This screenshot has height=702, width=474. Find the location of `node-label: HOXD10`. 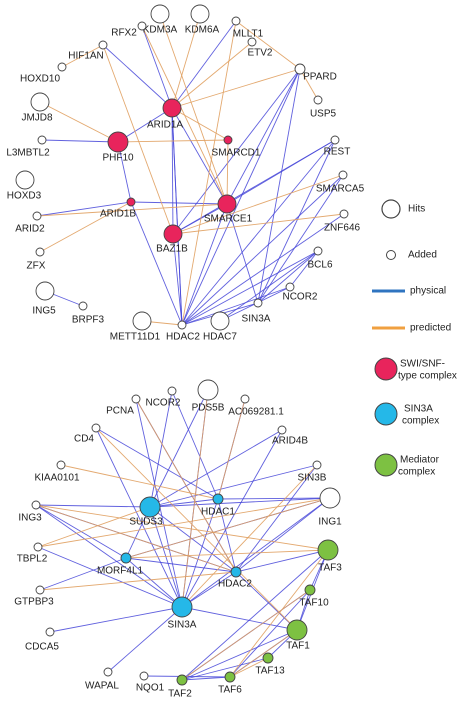

node-label: HOXD10 is located at coordinates (40, 79).